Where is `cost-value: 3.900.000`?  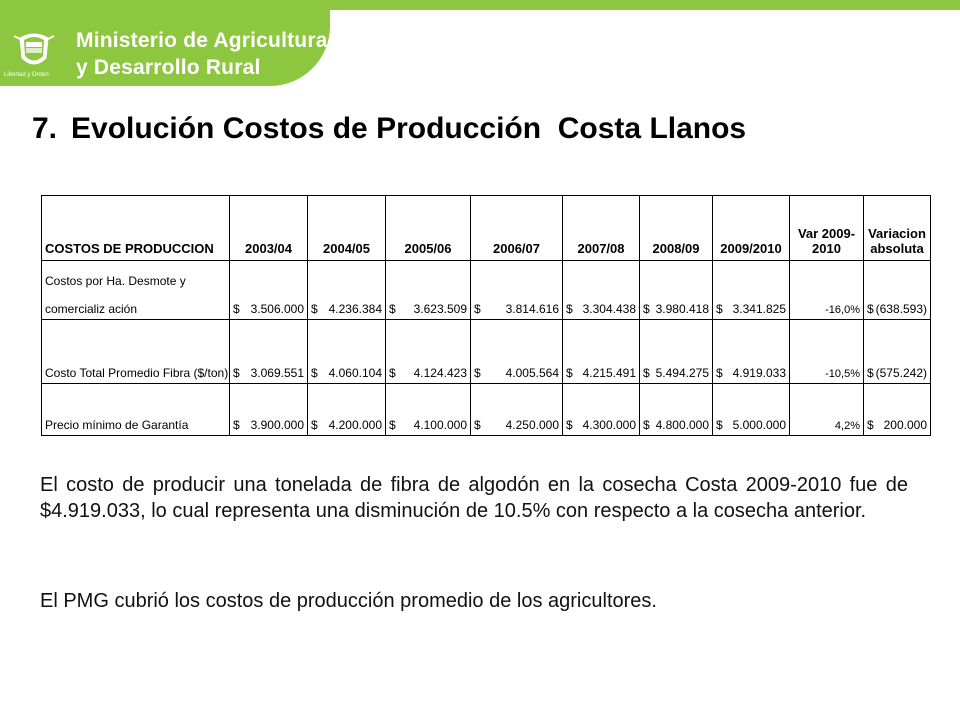 cost-value: 3.900.000 is located at coordinates (277, 425).